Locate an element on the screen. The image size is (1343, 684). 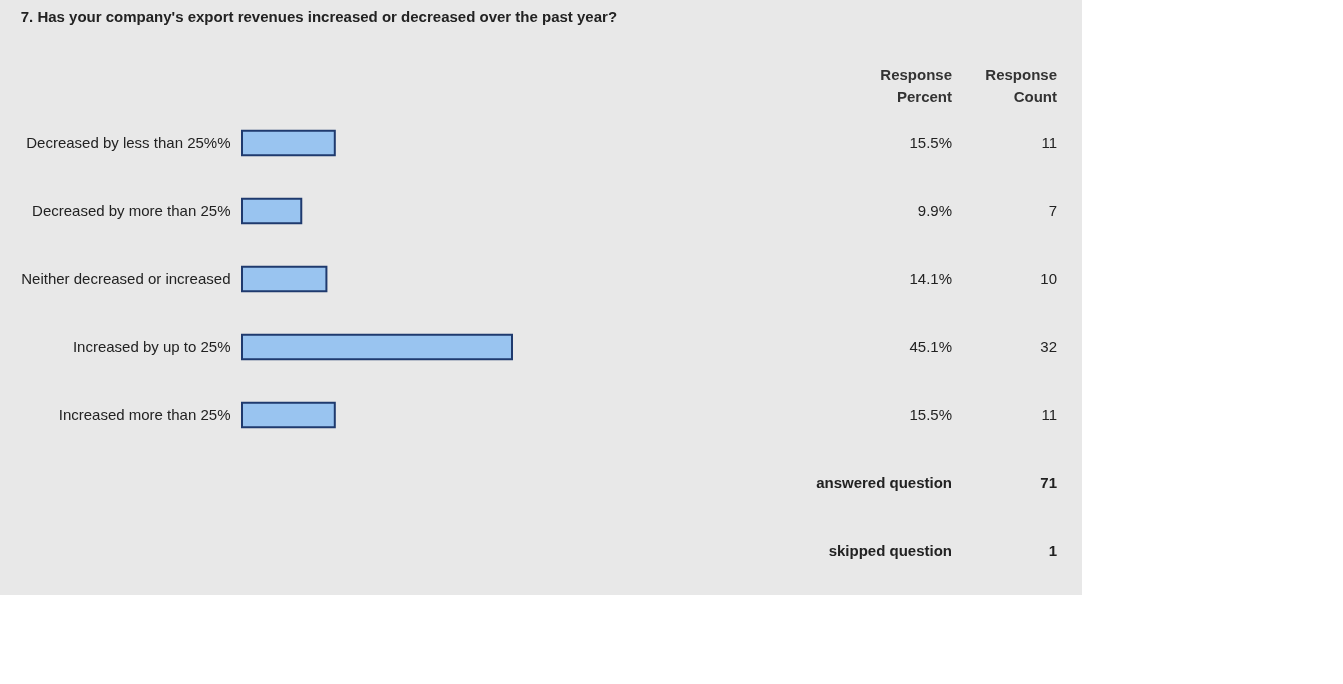
text: 32 is located at coordinates (1048, 346).